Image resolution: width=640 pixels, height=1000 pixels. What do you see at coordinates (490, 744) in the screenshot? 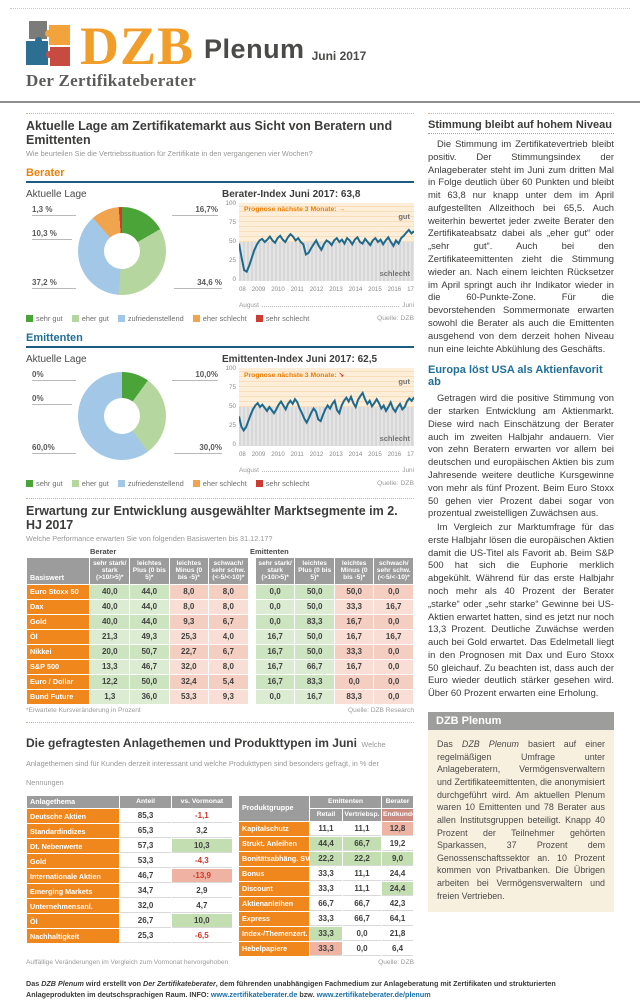
I see `plenum-box-italic: DZB Plenum` at bounding box center [490, 744].